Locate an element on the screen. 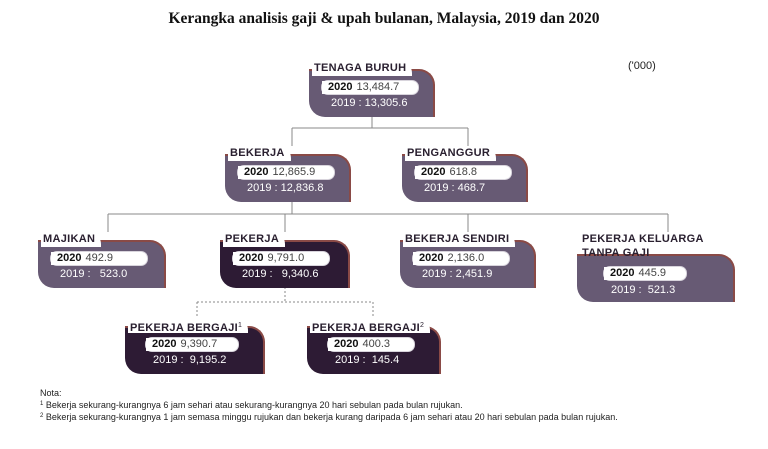 The width and height of the screenshot is (768, 449). node-label-line1: PEKERJA KELUARGA is located at coordinates (645, 239).